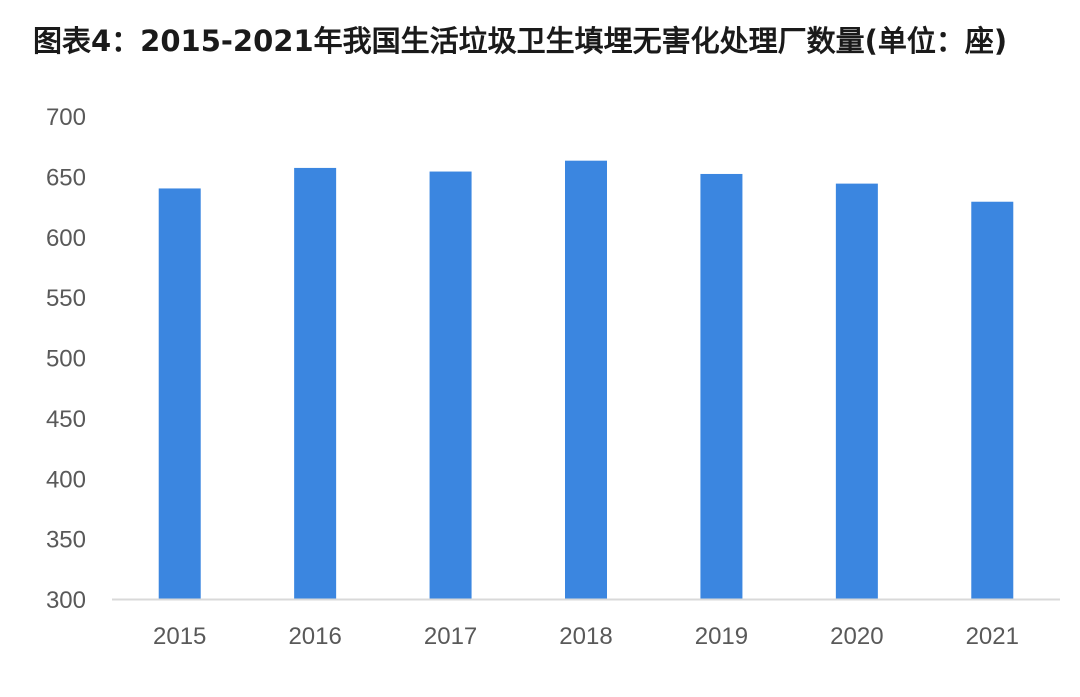 The height and width of the screenshot is (697, 1080). What do you see at coordinates (992, 400) in the screenshot?
I see `bar-2021` at bounding box center [992, 400].